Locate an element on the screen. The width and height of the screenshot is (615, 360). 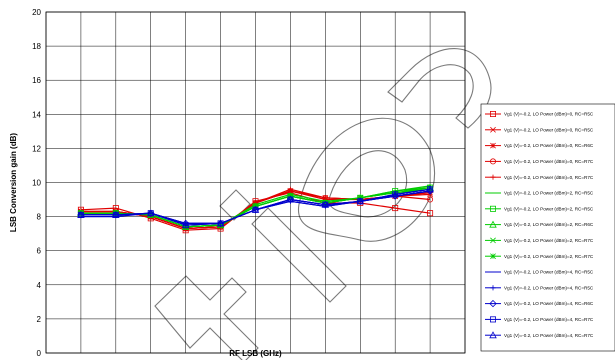
watermark-letter-i-dot is located at coordinates (235, 205).